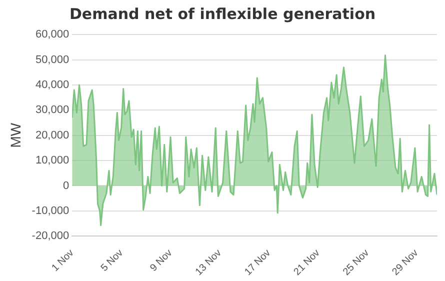 The image size is (445, 281). I want to click on y-tick-label: 40,000, so click(52, 85).